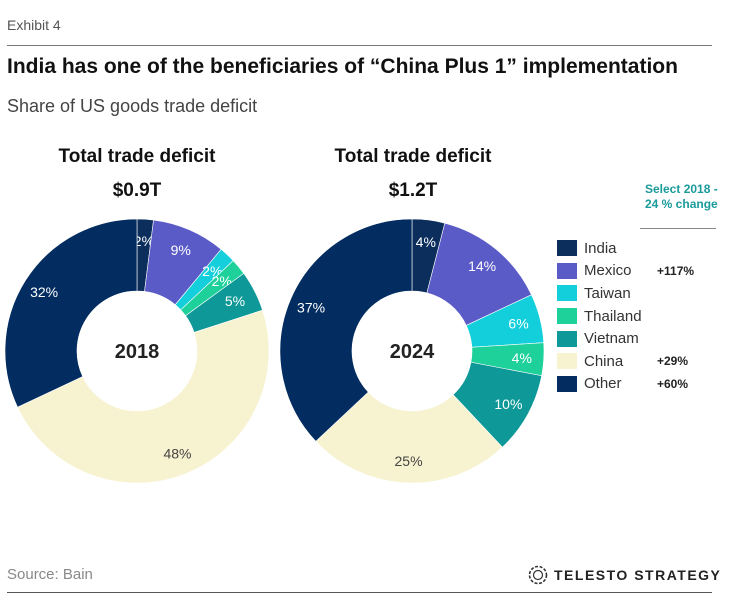 The image size is (736, 611). I want to click on legend-label-thailand: Thailand, so click(613, 316).